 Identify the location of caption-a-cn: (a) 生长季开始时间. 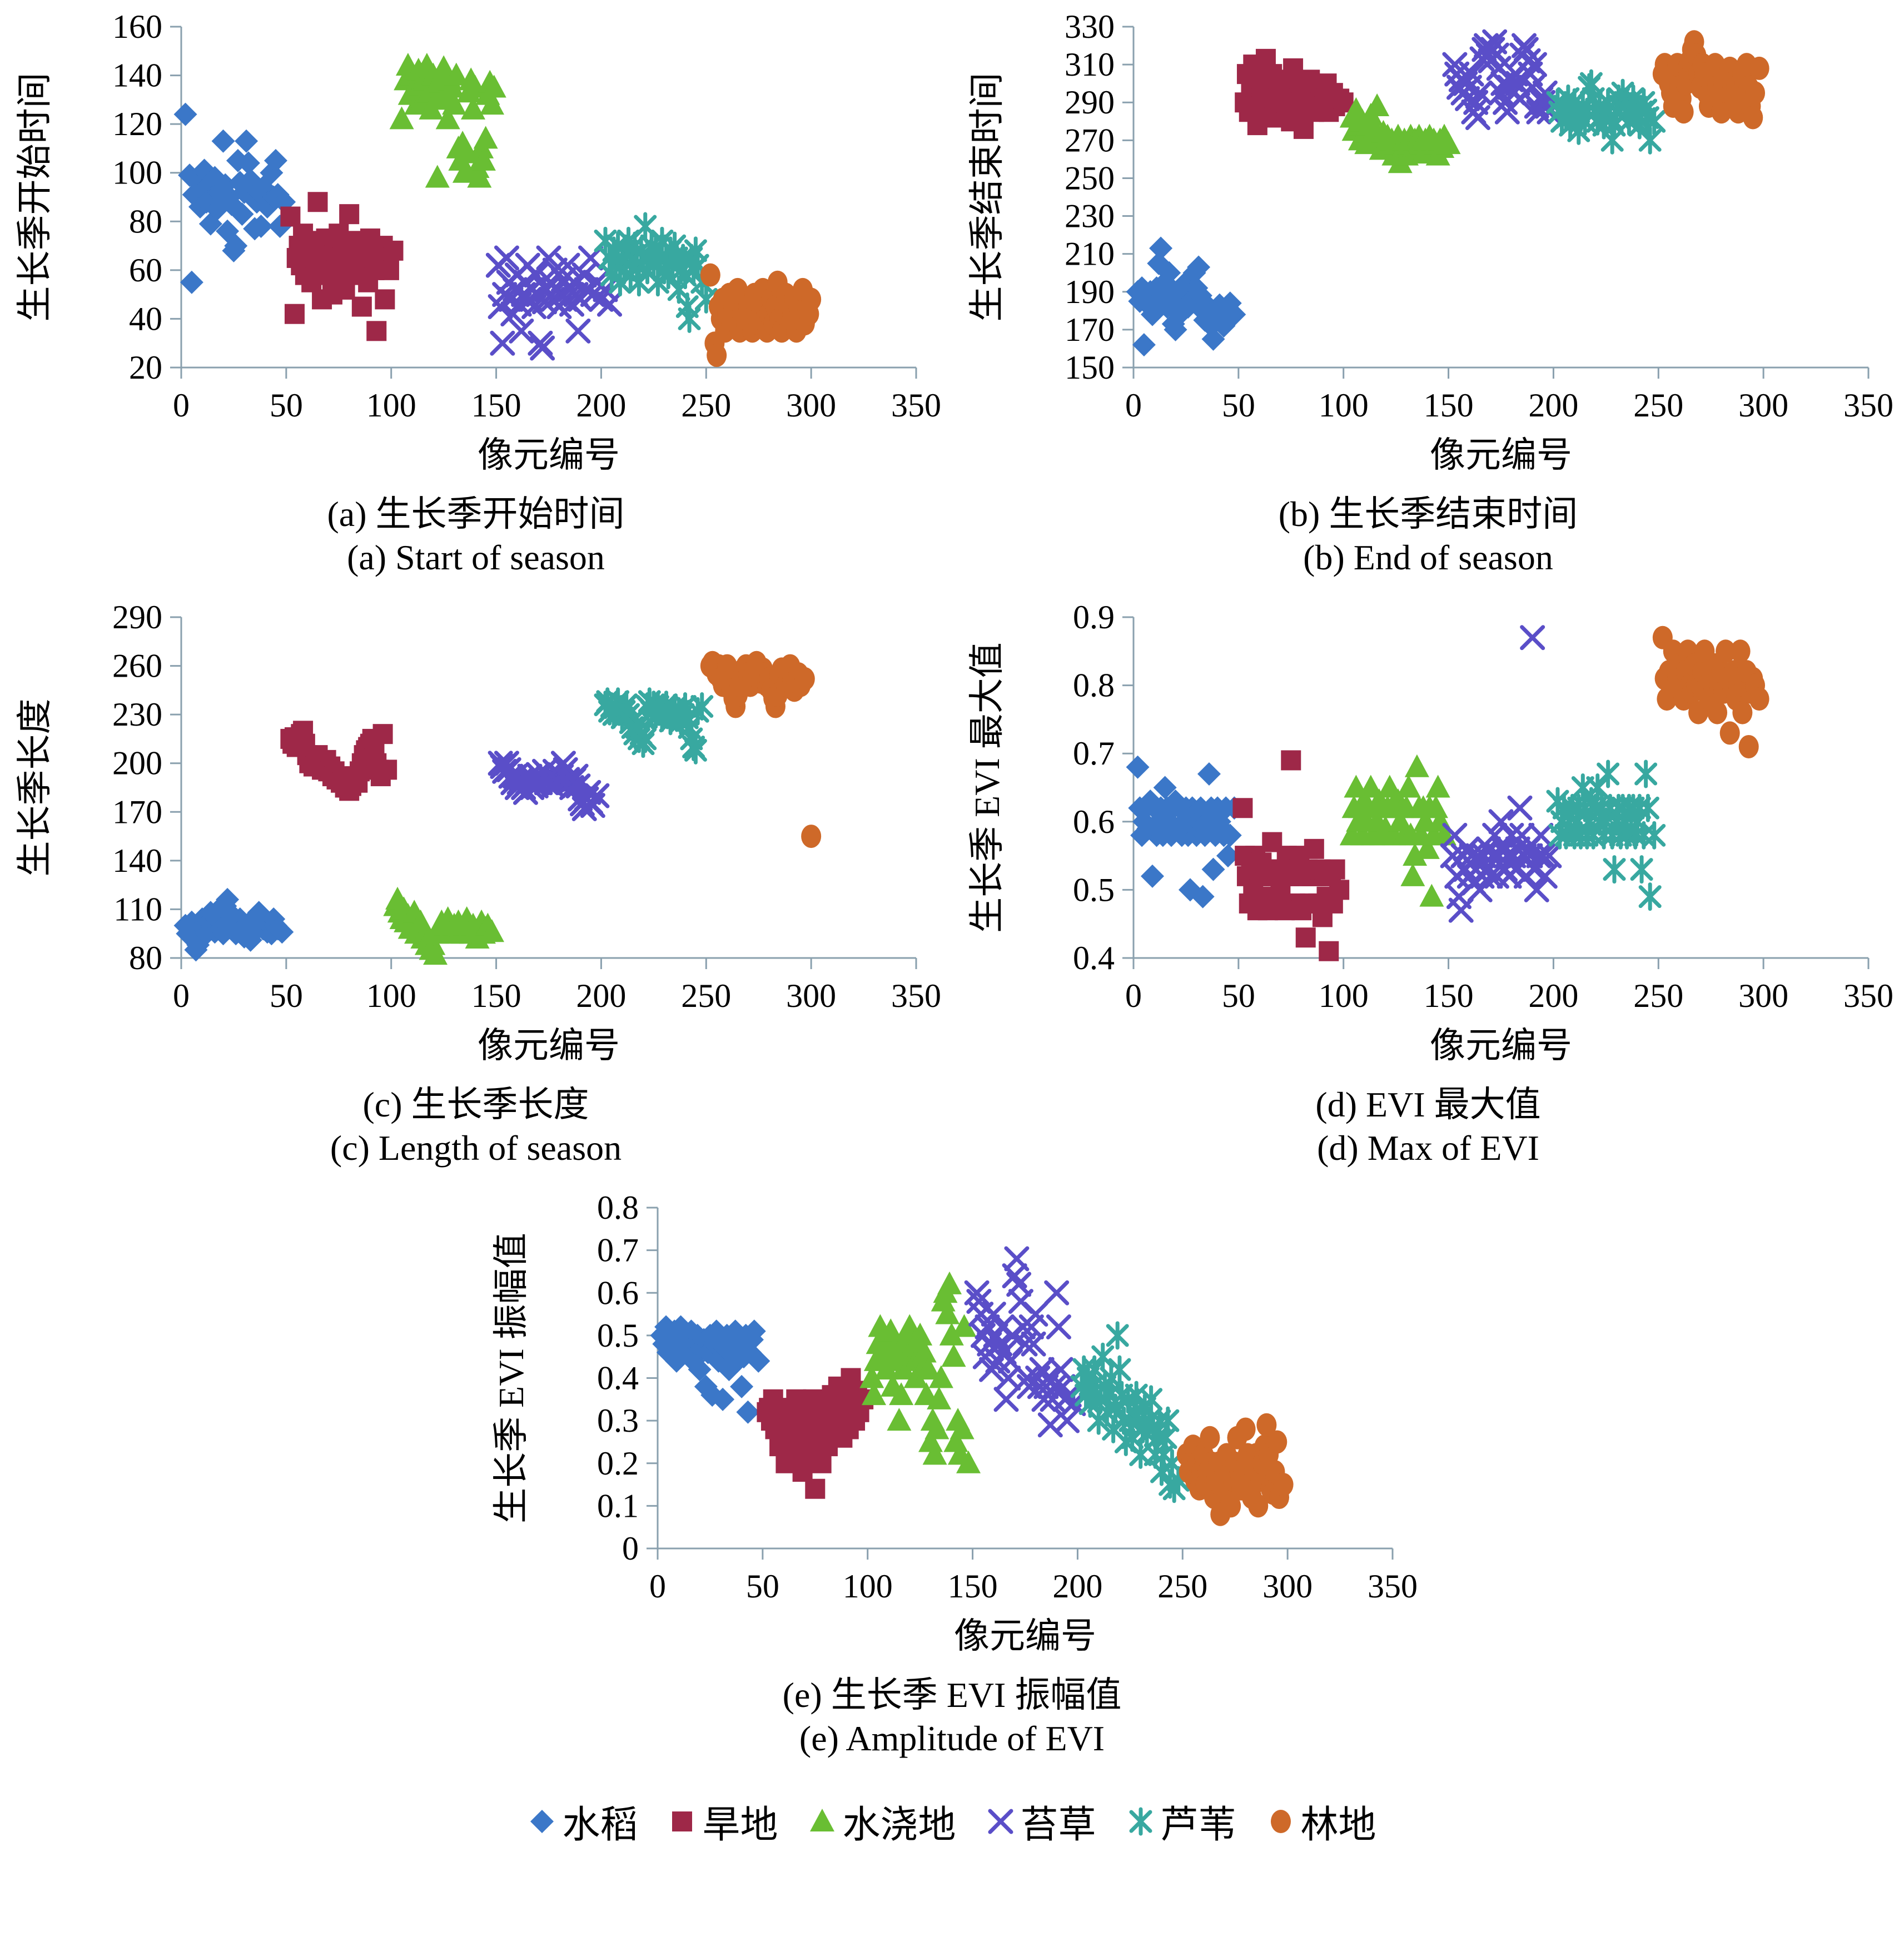
(476, 514).